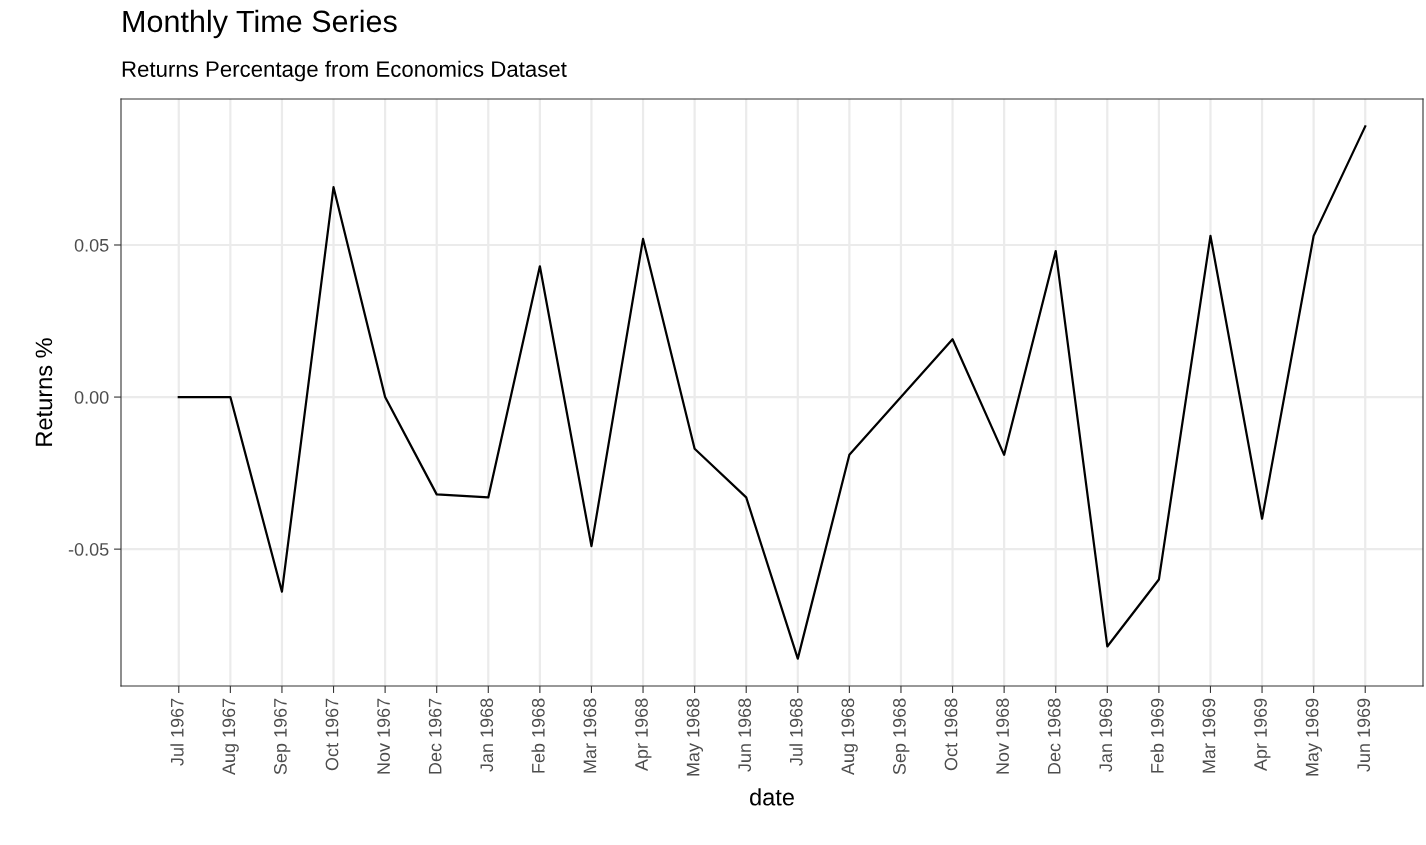 The width and height of the screenshot is (1426, 845). What do you see at coordinates (1002, 736) in the screenshot?
I see `x-tick-label: Nov 1968` at bounding box center [1002, 736].